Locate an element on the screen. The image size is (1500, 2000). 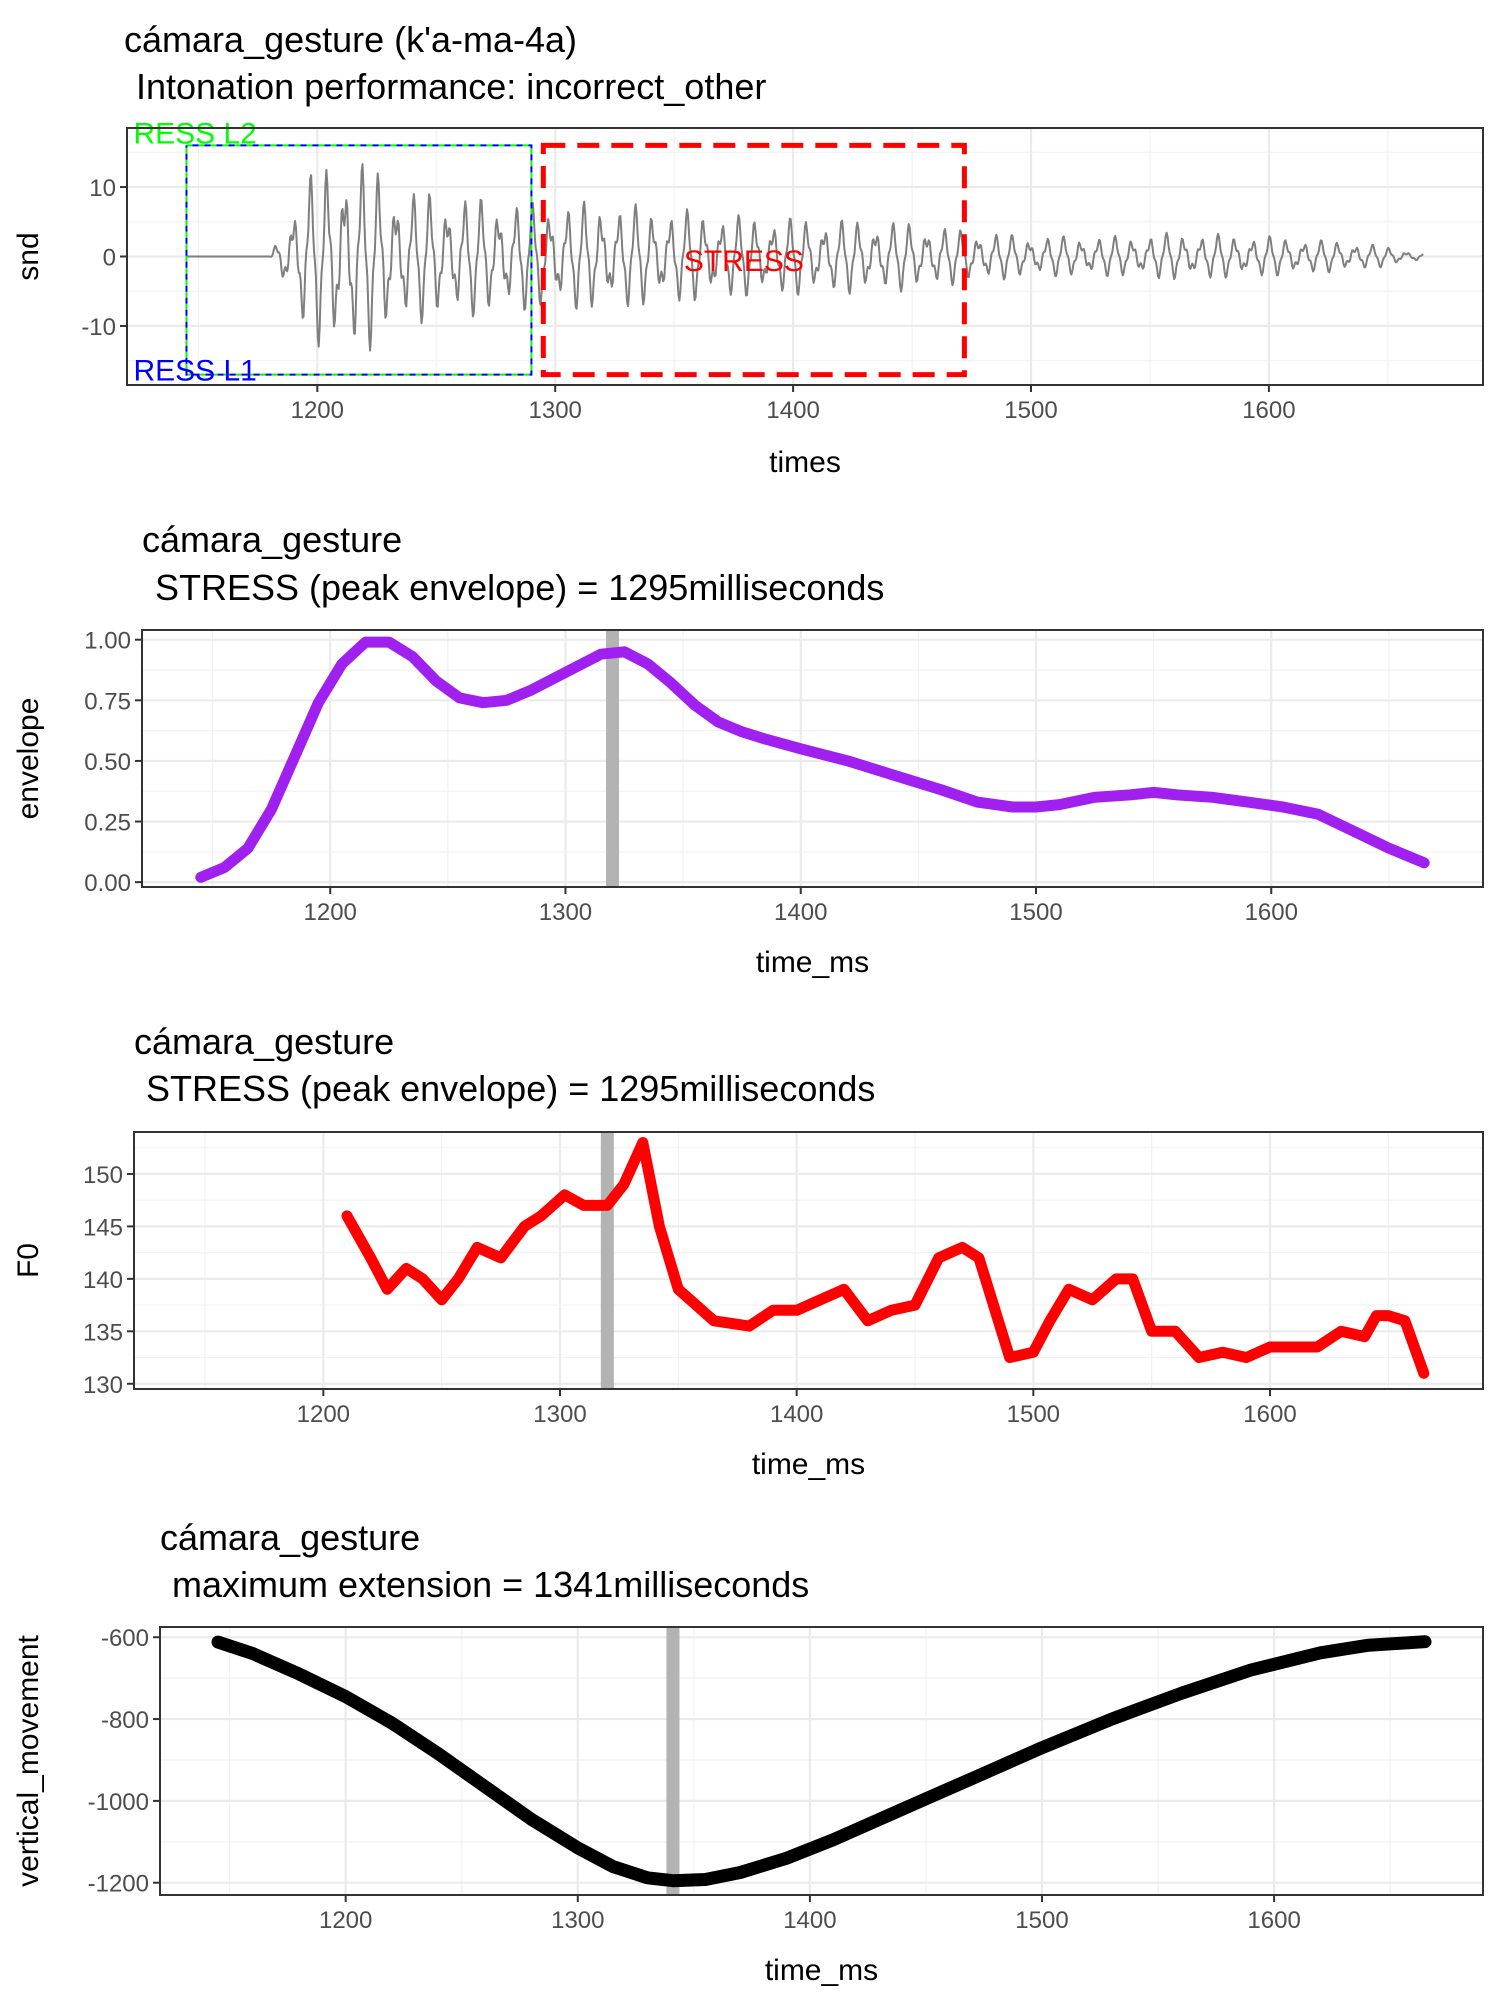
y-tick-label: 140 is located at coordinates (103, 1280).